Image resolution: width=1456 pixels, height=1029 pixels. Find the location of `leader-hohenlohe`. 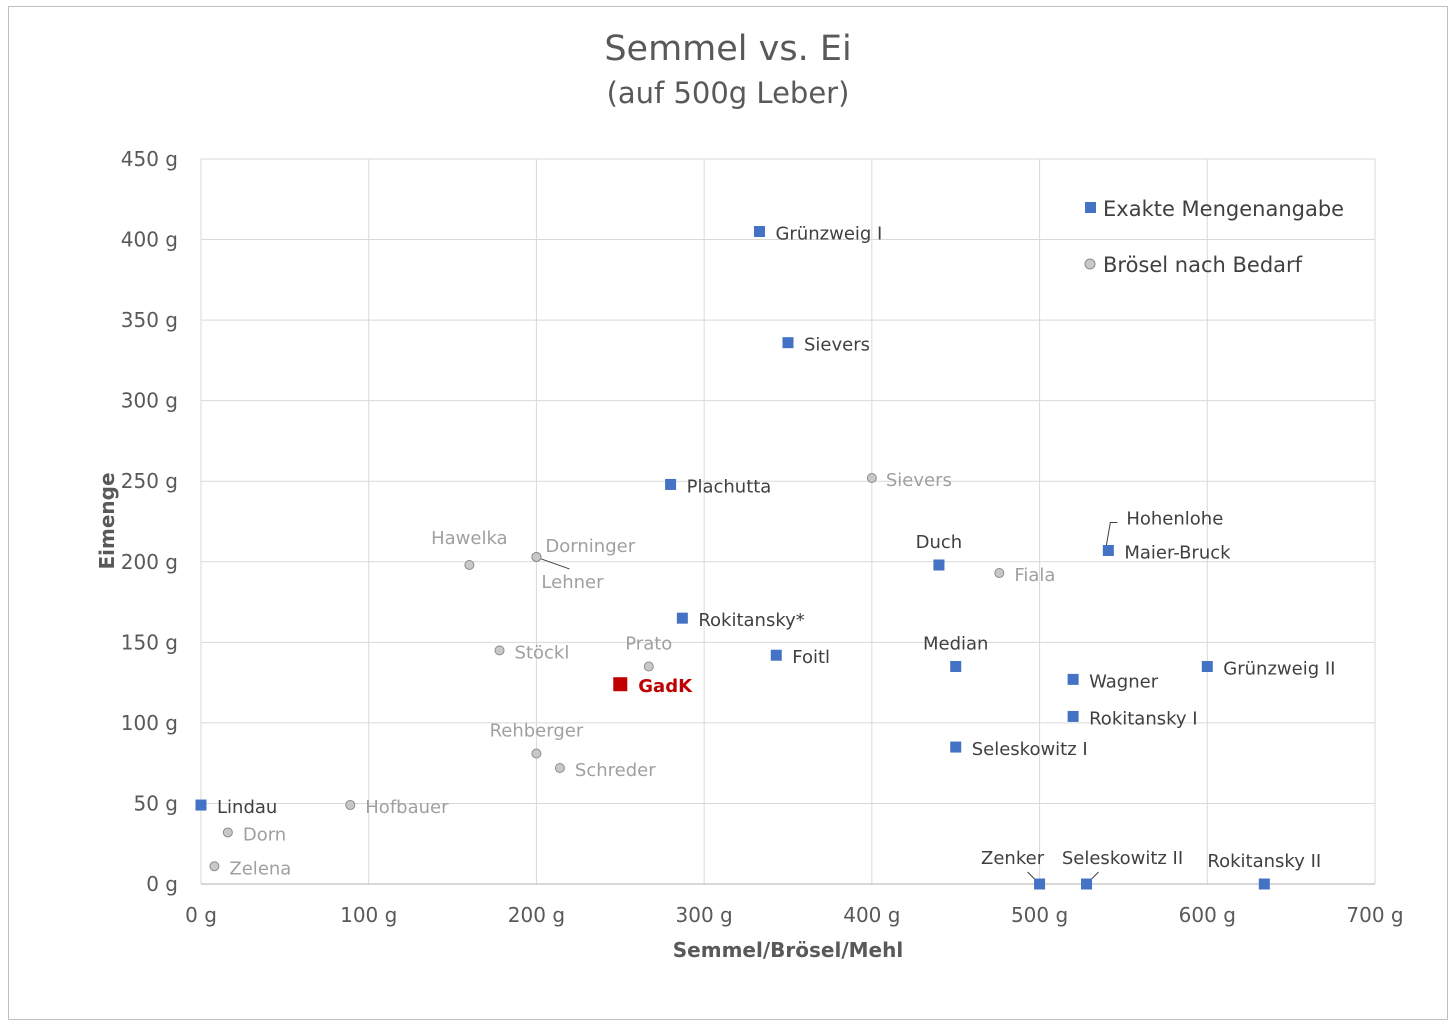

leader-hohenlohe is located at coordinates (1111, 534).